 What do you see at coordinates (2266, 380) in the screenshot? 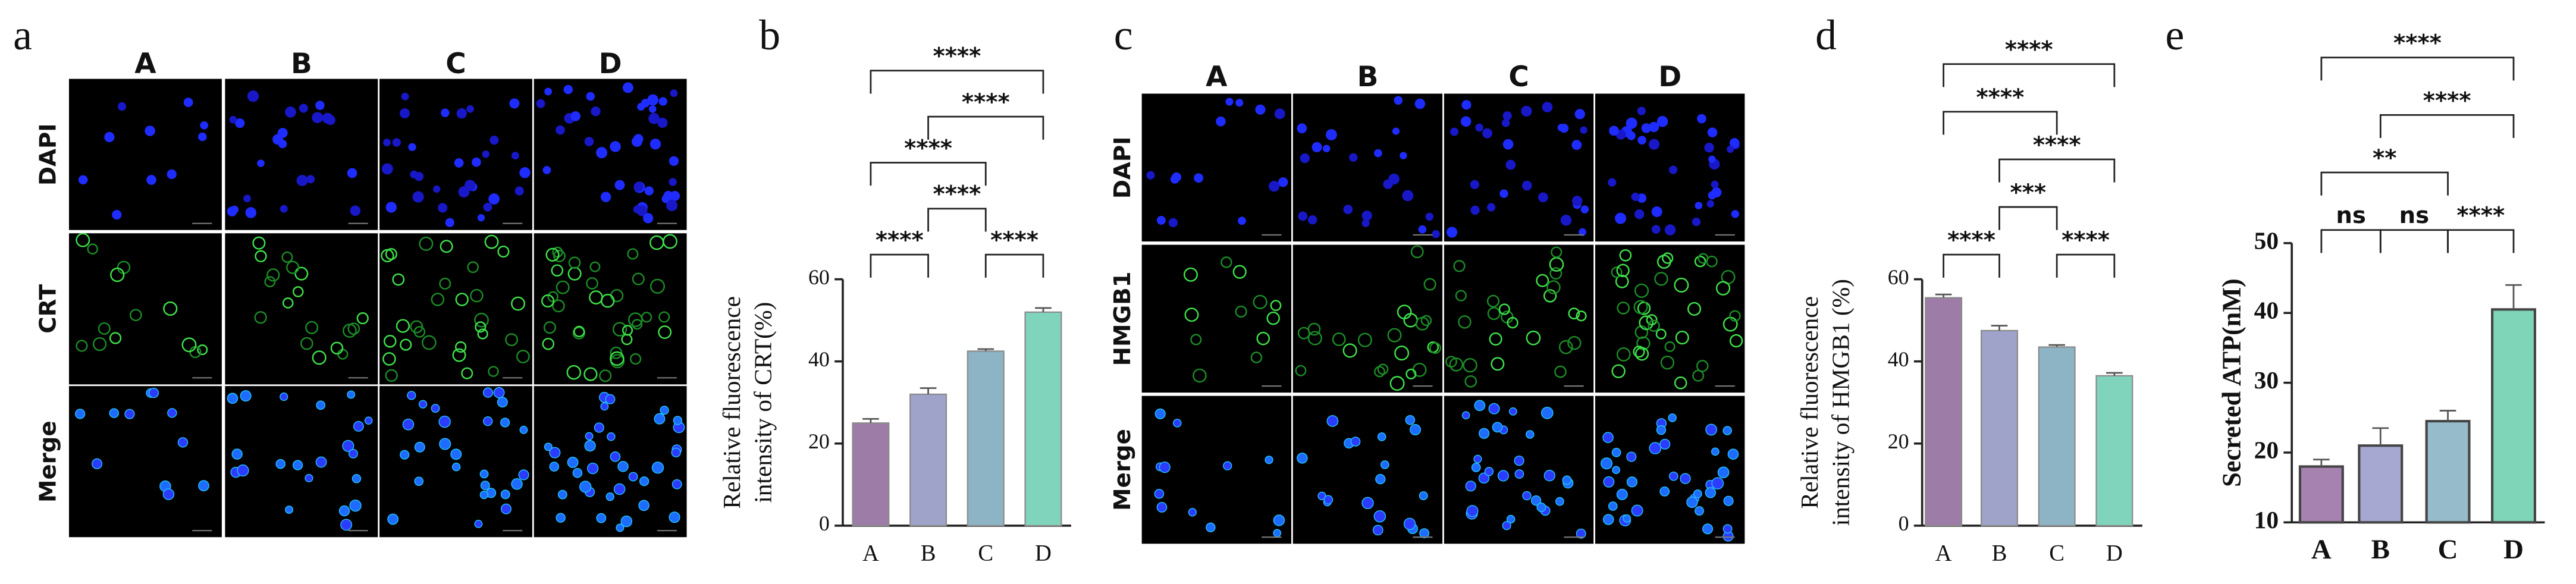
I see `y-tick-label: 30` at bounding box center [2266, 380].